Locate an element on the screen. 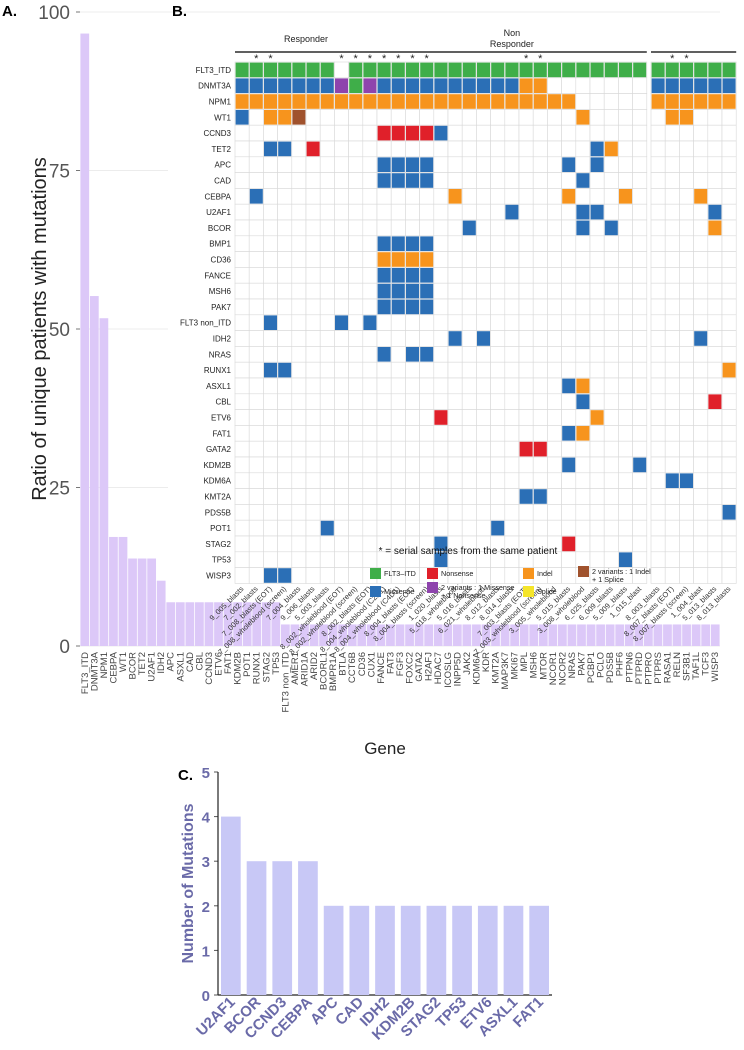 The width and height of the screenshot is (744, 1050). x-tick-label: MSH6 is located at coordinates (534, 665).